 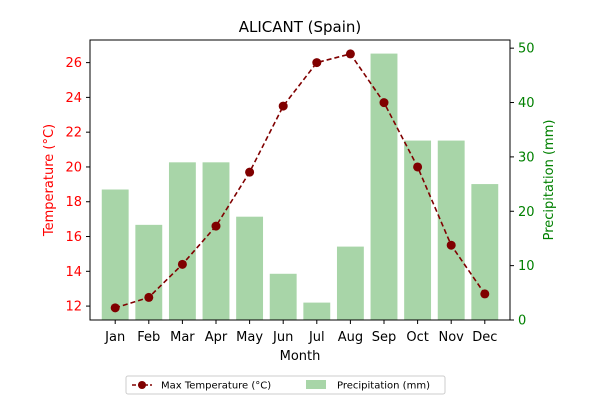 What do you see at coordinates (452, 337) in the screenshot?
I see `x-tick-label: Nov` at bounding box center [452, 337].